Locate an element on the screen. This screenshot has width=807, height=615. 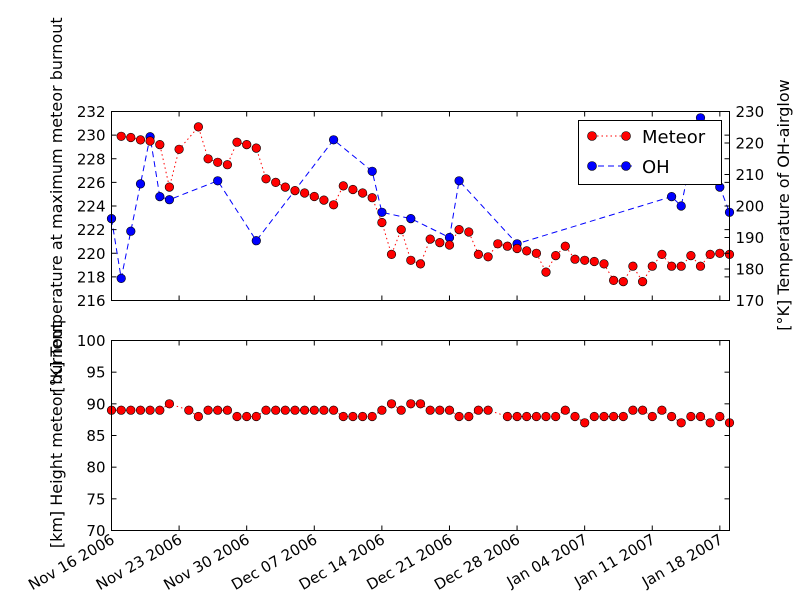
y-tick-label: 90 is located at coordinates (95, 404).